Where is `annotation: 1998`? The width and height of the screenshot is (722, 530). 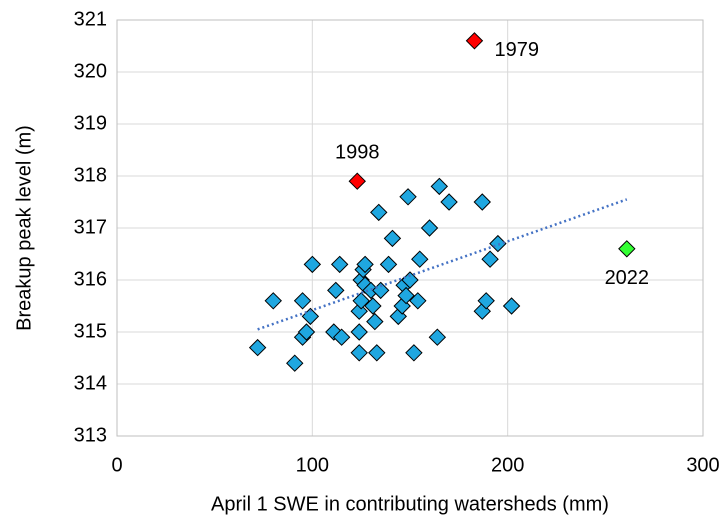
annotation: 1998 is located at coordinates (357, 152).